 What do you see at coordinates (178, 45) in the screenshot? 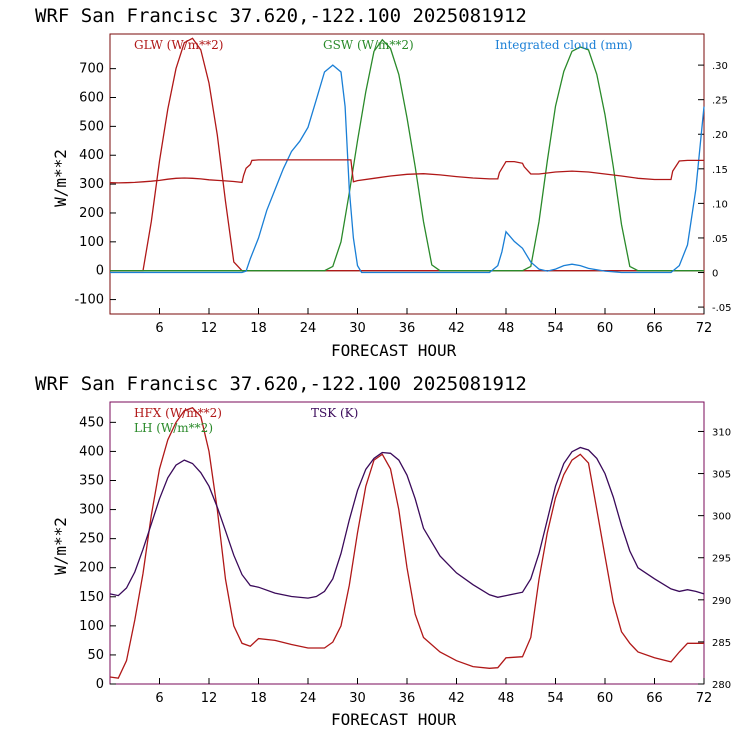
I see `legend-glw: GLW (W/m**2)` at bounding box center [178, 45].